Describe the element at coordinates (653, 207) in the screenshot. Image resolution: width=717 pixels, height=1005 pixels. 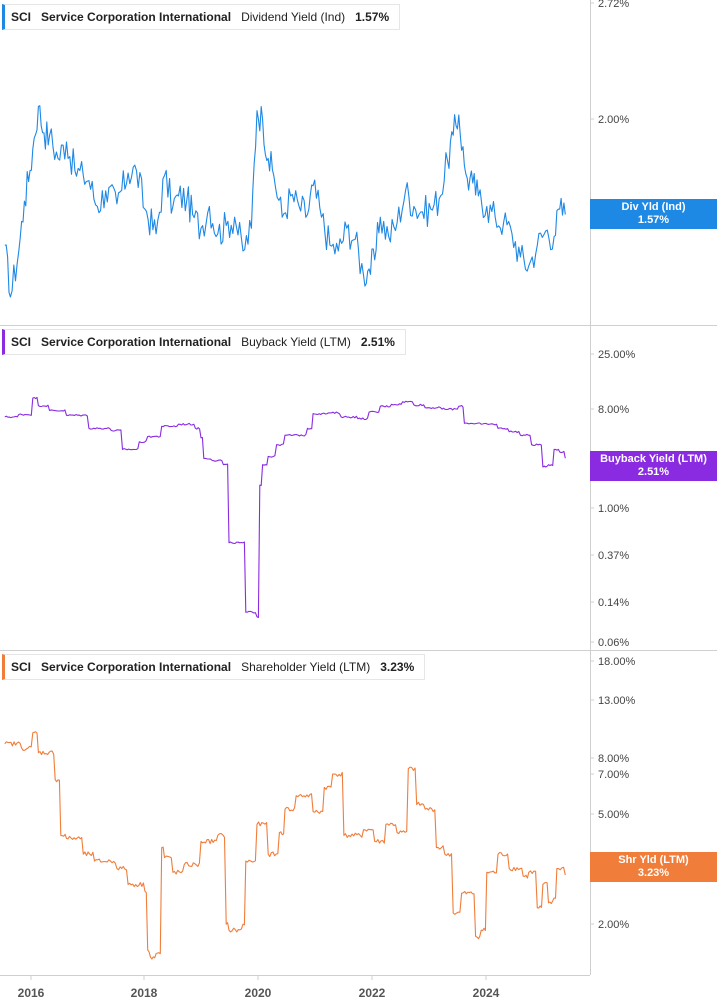
I see `tag-label: Div Yld (Ind)` at that location.